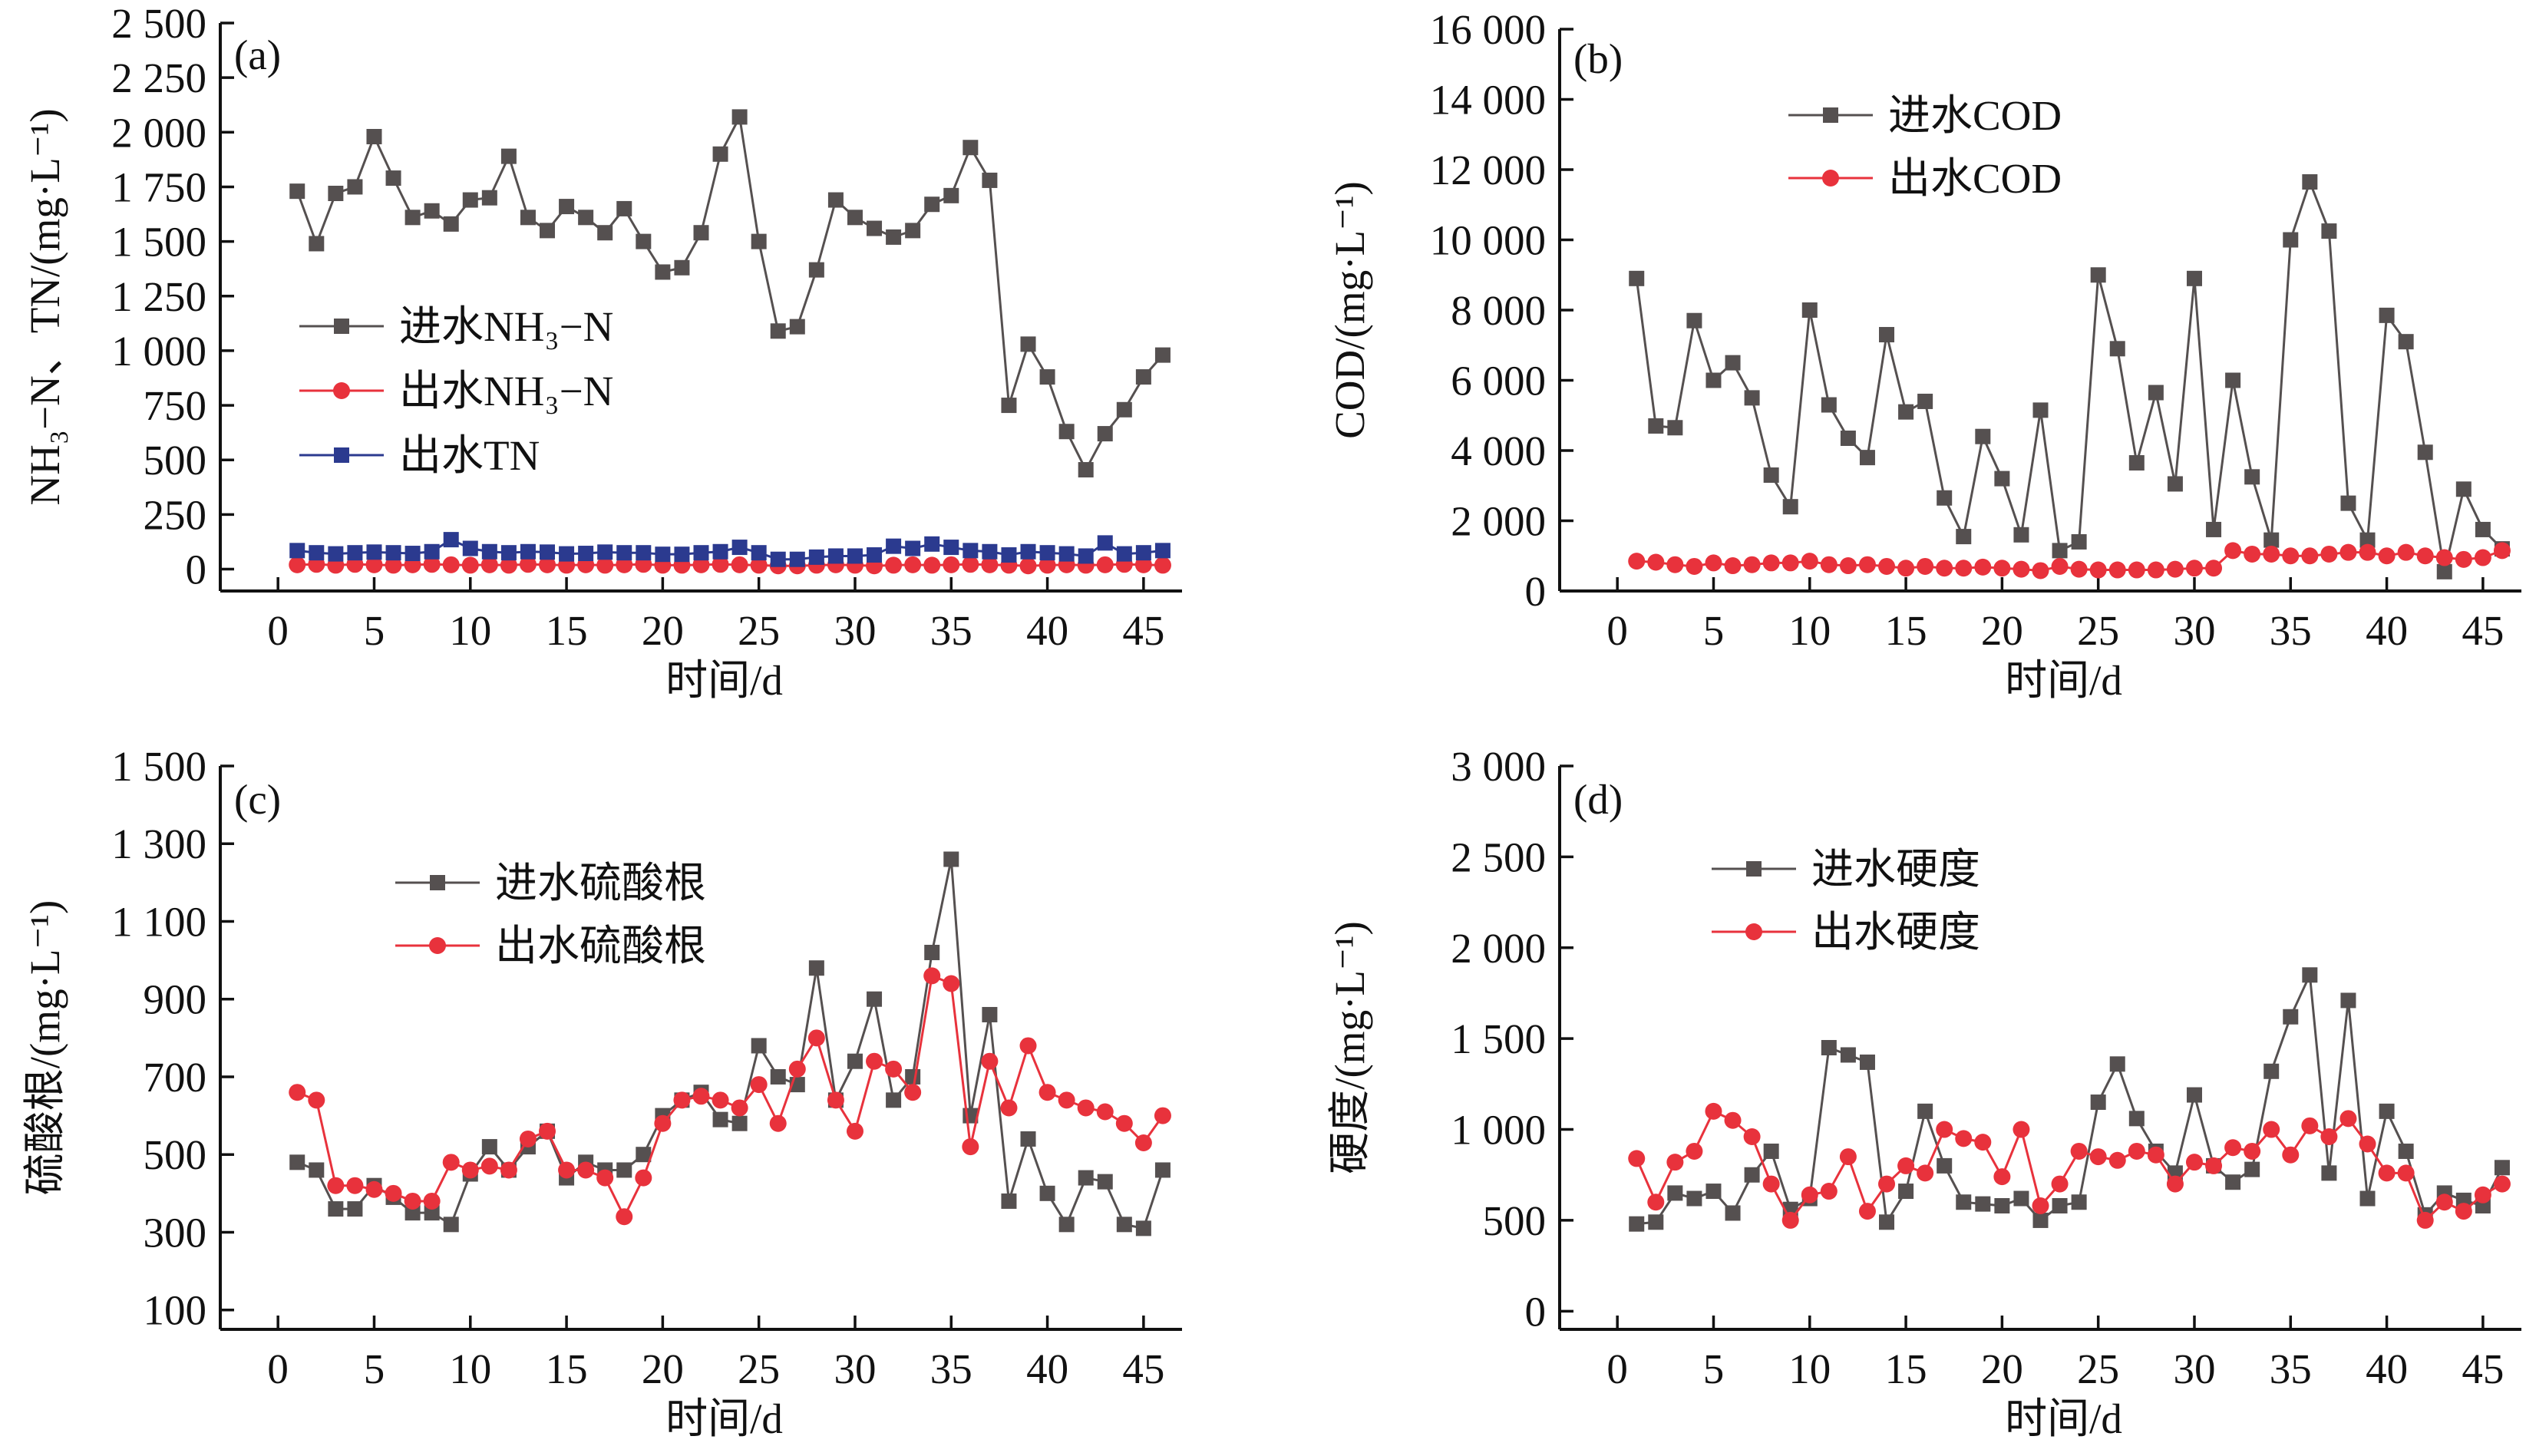  Describe the element at coordinates (1536, 591) in the screenshot. I see `y-tick-label: 0` at that location.